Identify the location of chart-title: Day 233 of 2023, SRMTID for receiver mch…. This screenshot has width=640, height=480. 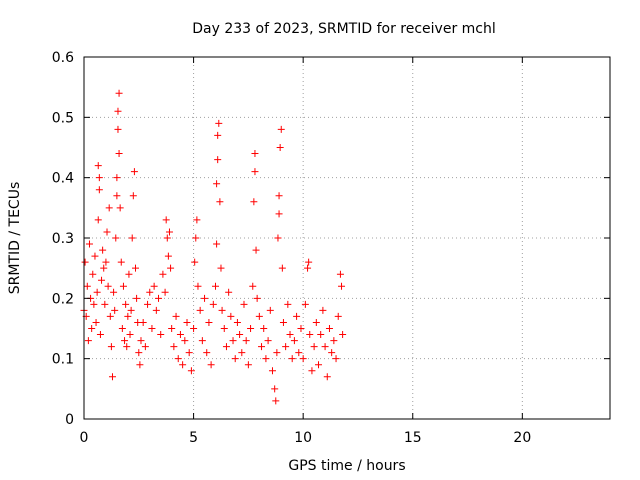
(344, 29).